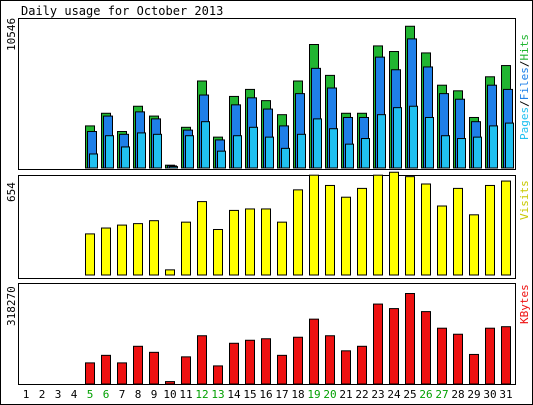 The height and width of the screenshot is (405, 533). I want to click on day-label: 1, so click(26, 394).